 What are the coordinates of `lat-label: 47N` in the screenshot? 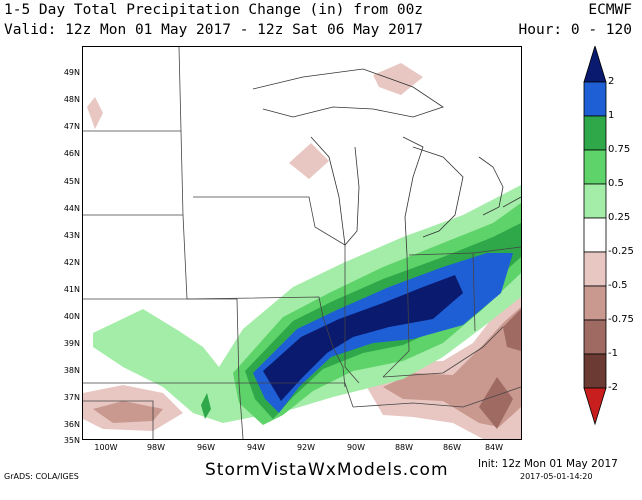 It's located at (71, 126).